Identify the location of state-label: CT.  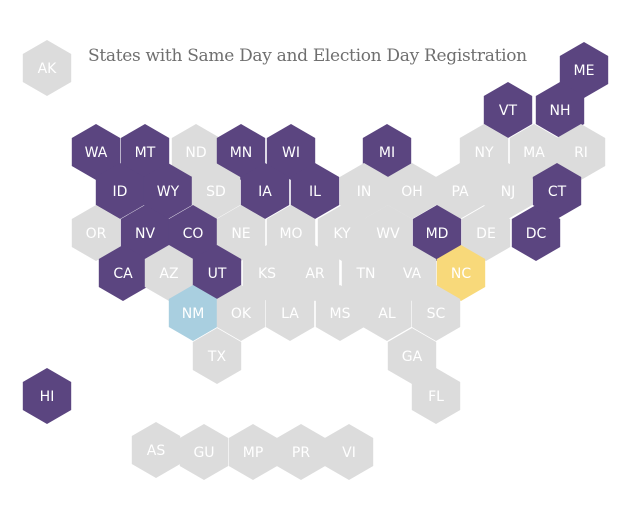
(557, 192).